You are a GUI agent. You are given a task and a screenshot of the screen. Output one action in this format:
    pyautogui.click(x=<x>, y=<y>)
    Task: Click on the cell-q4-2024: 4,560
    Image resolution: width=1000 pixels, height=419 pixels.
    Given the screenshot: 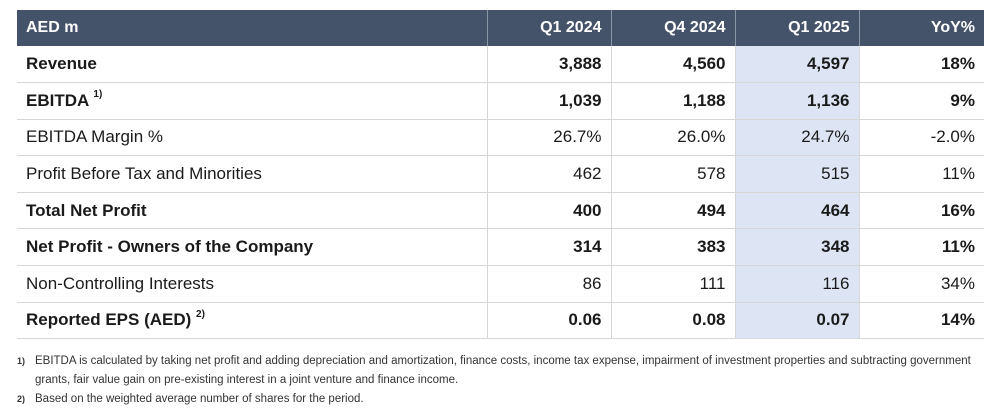 What is the action you would take?
    pyautogui.click(x=673, y=65)
    